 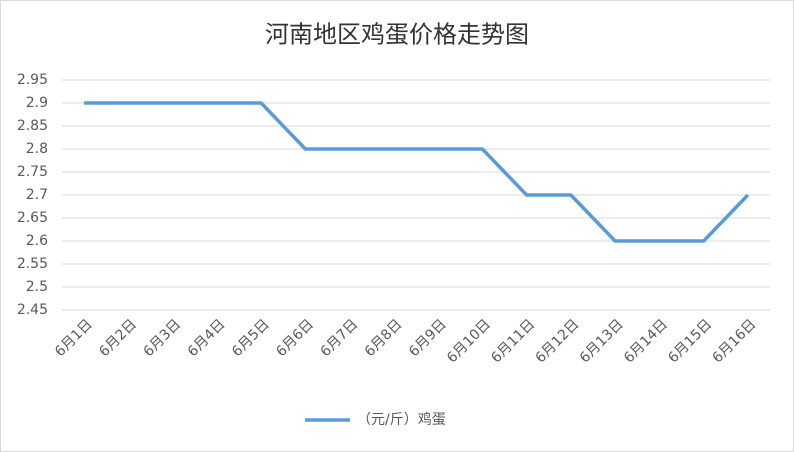 I want to click on y-tick-label: 2.85, so click(x=32, y=126).